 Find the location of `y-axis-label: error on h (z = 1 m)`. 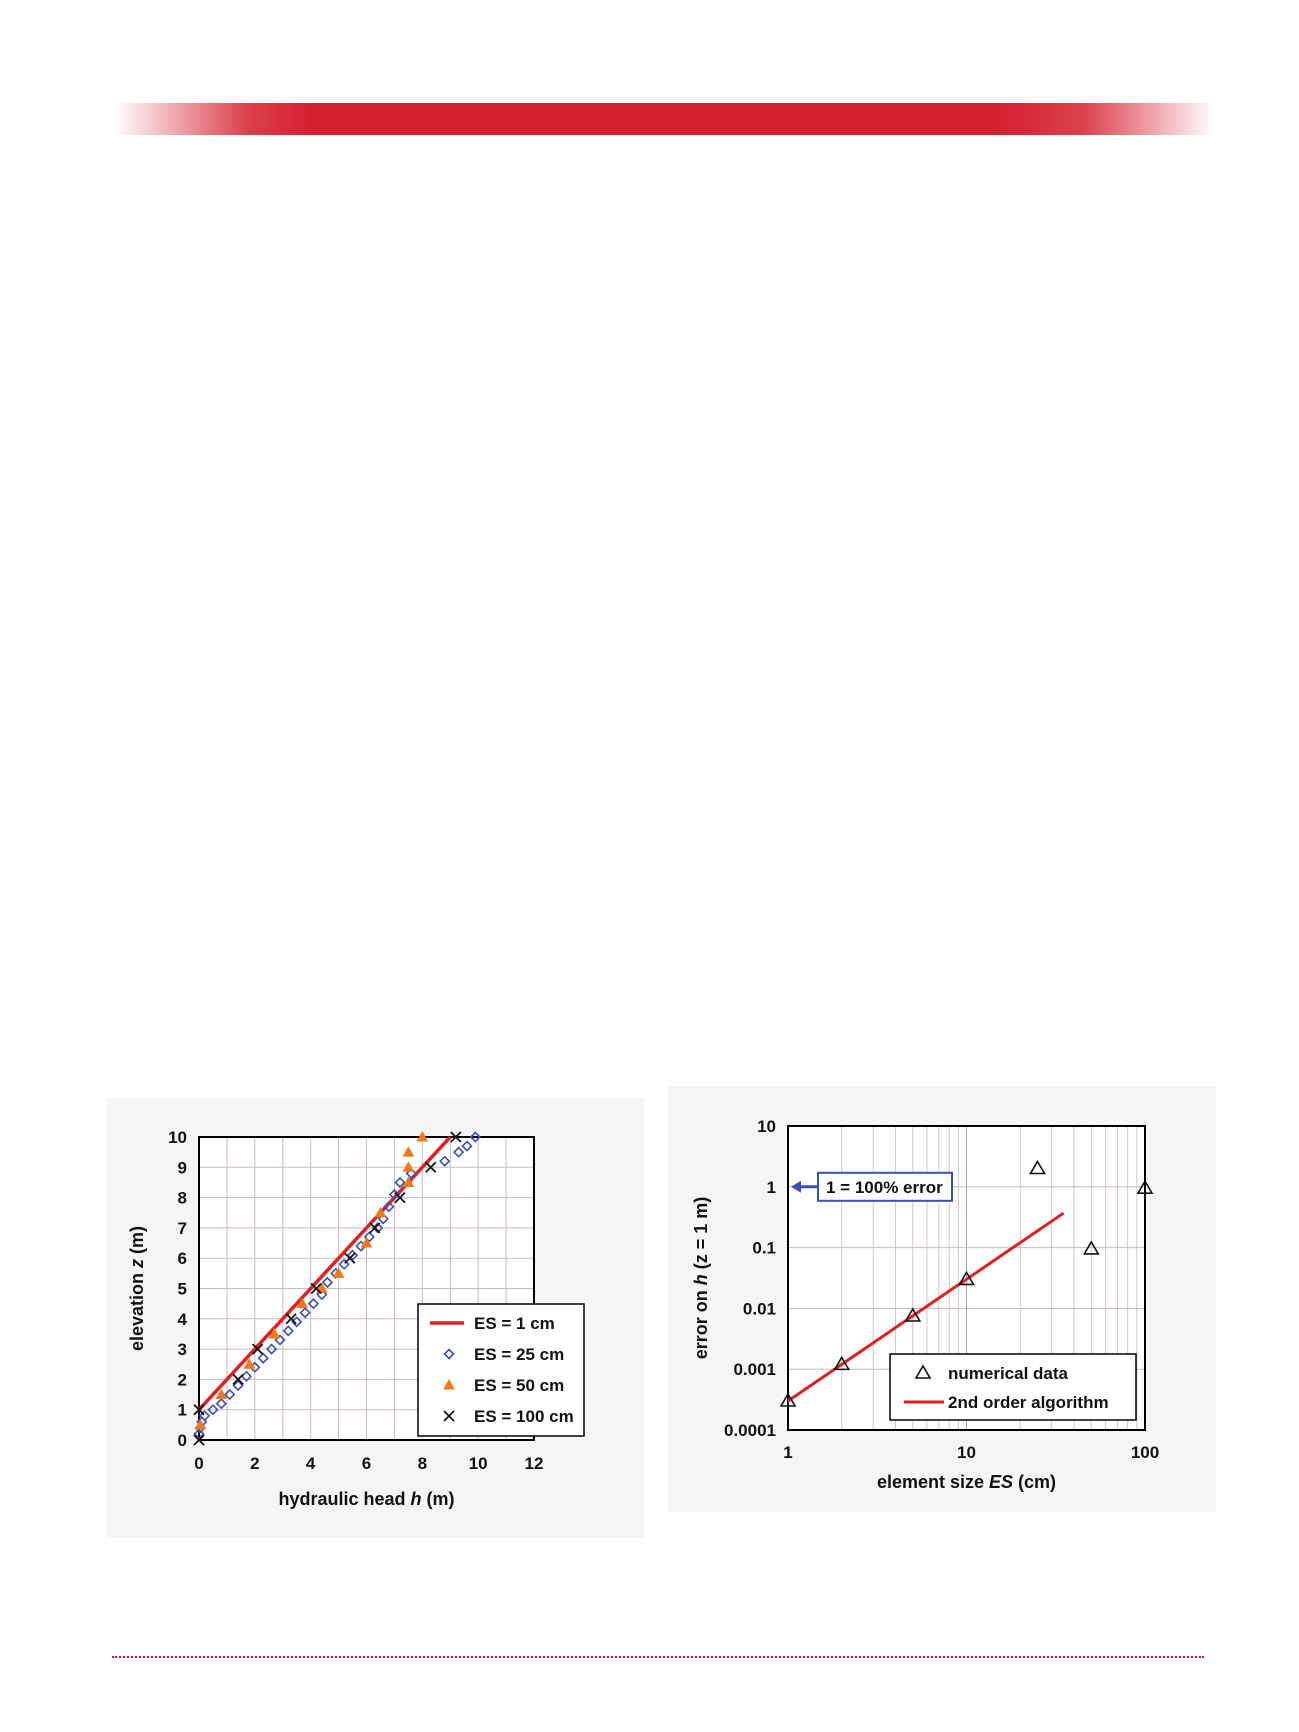

y-axis-label: error on h (z = 1 m) is located at coordinates (701, 1278).